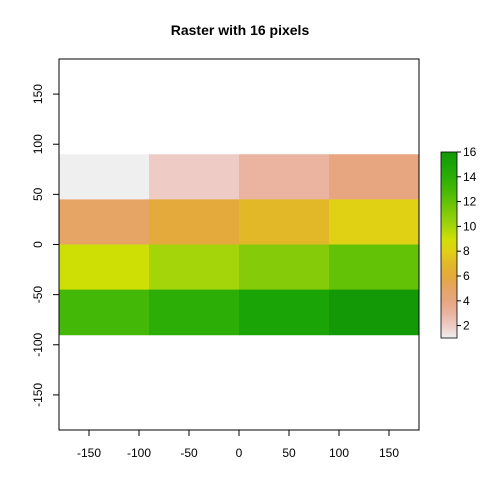  What do you see at coordinates (466, 301) in the screenshot?
I see `legend-tick-label: 4` at bounding box center [466, 301].